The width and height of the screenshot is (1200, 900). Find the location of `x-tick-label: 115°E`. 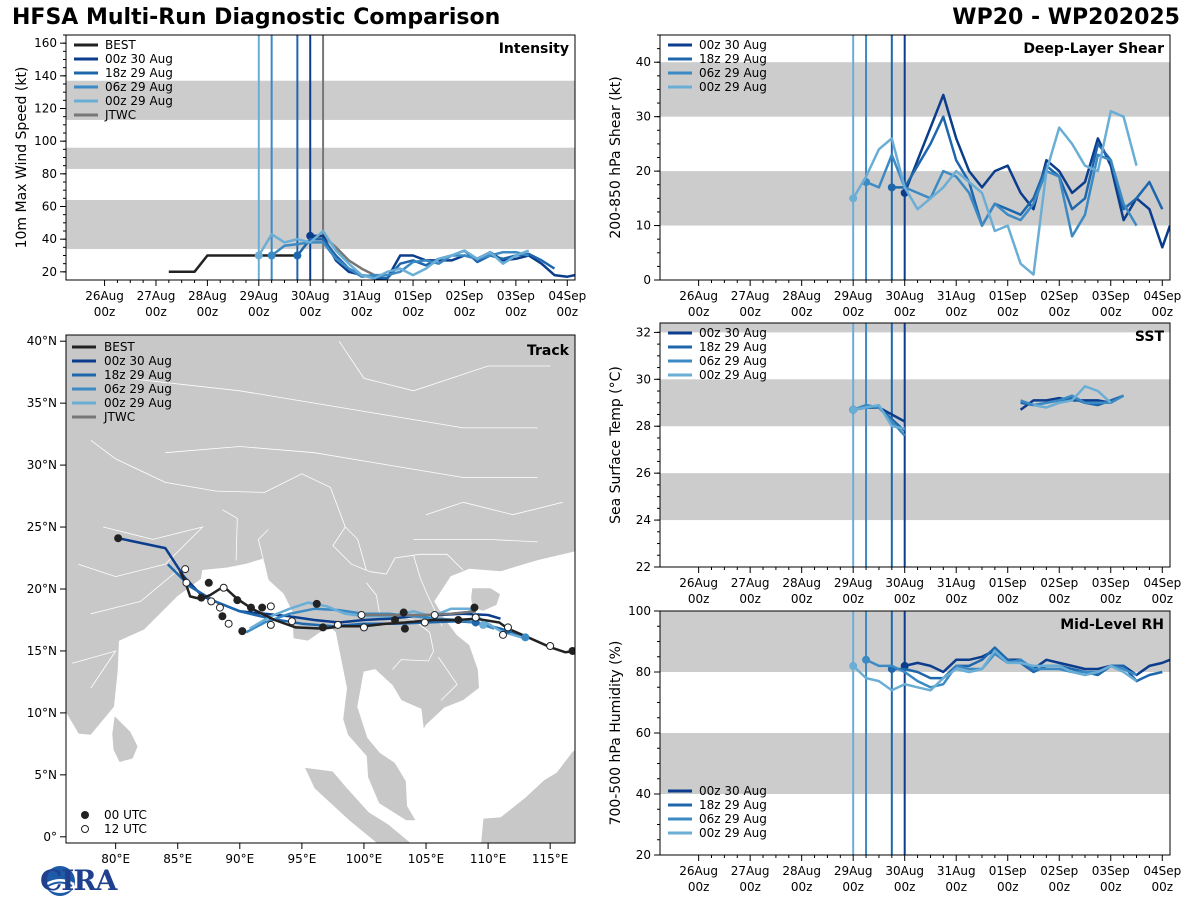

x-tick-label: 115°E is located at coordinates (550, 859).